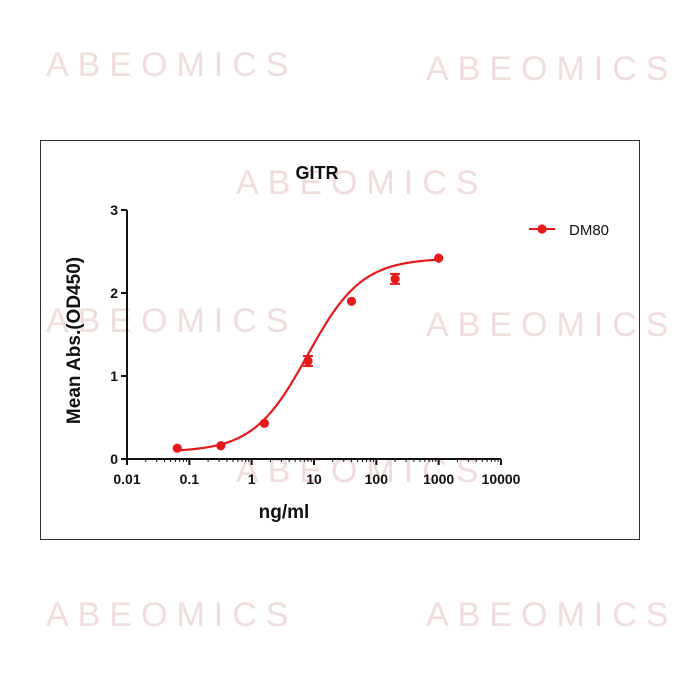 This screenshot has width=680, height=680. What do you see at coordinates (589, 230) in the screenshot?
I see `legend-label: DM80` at bounding box center [589, 230].